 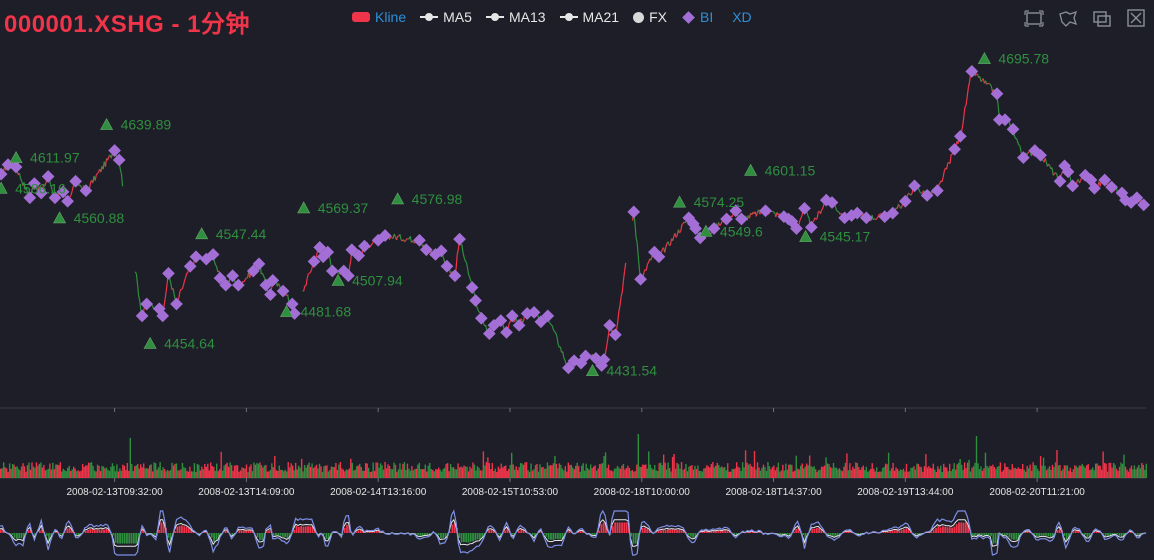 What do you see at coordinates (146, 125) in the screenshot?
I see `xd-label: 4639.89` at bounding box center [146, 125].